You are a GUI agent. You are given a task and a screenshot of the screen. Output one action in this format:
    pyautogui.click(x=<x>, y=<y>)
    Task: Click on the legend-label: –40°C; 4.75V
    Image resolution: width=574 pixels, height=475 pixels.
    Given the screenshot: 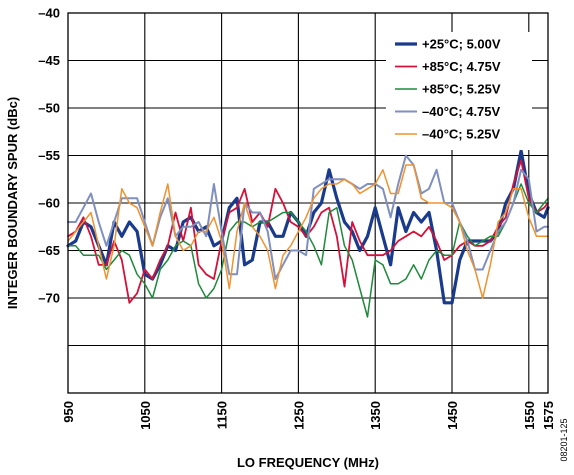 What is the action you would take?
    pyautogui.click(x=461, y=111)
    